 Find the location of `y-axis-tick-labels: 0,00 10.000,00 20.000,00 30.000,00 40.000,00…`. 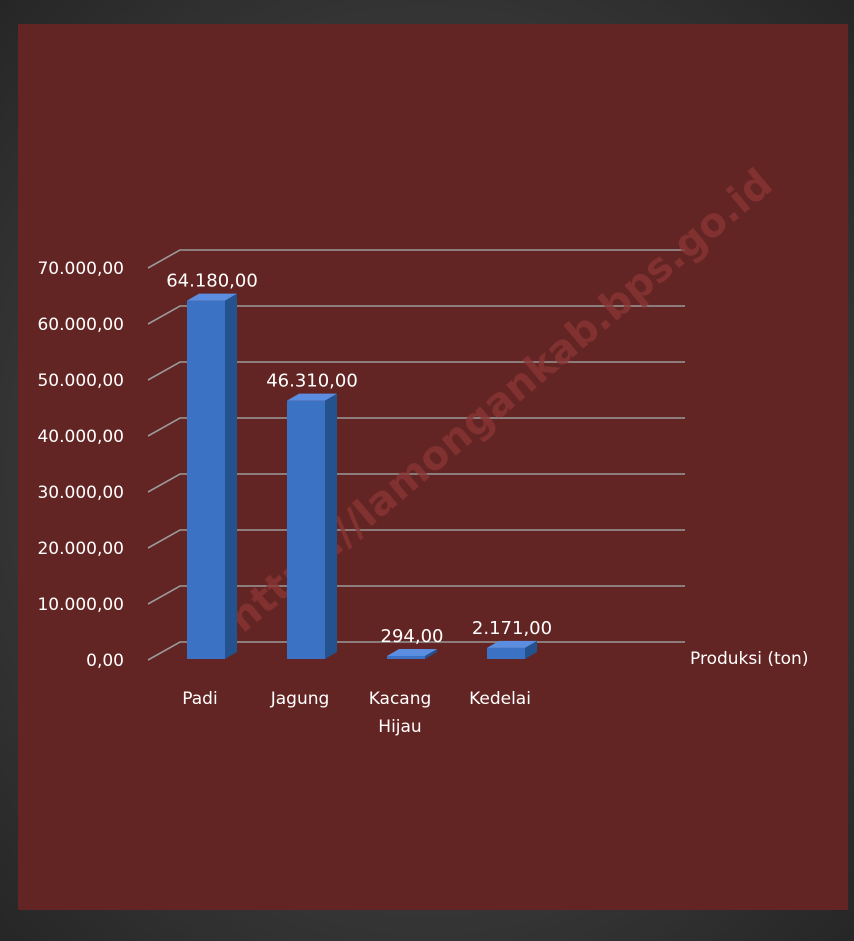

y-axis-tick-labels: 0,00 10.000,00 20.000,00 30.000,00 40.000,00… is located at coordinates (80, 465).